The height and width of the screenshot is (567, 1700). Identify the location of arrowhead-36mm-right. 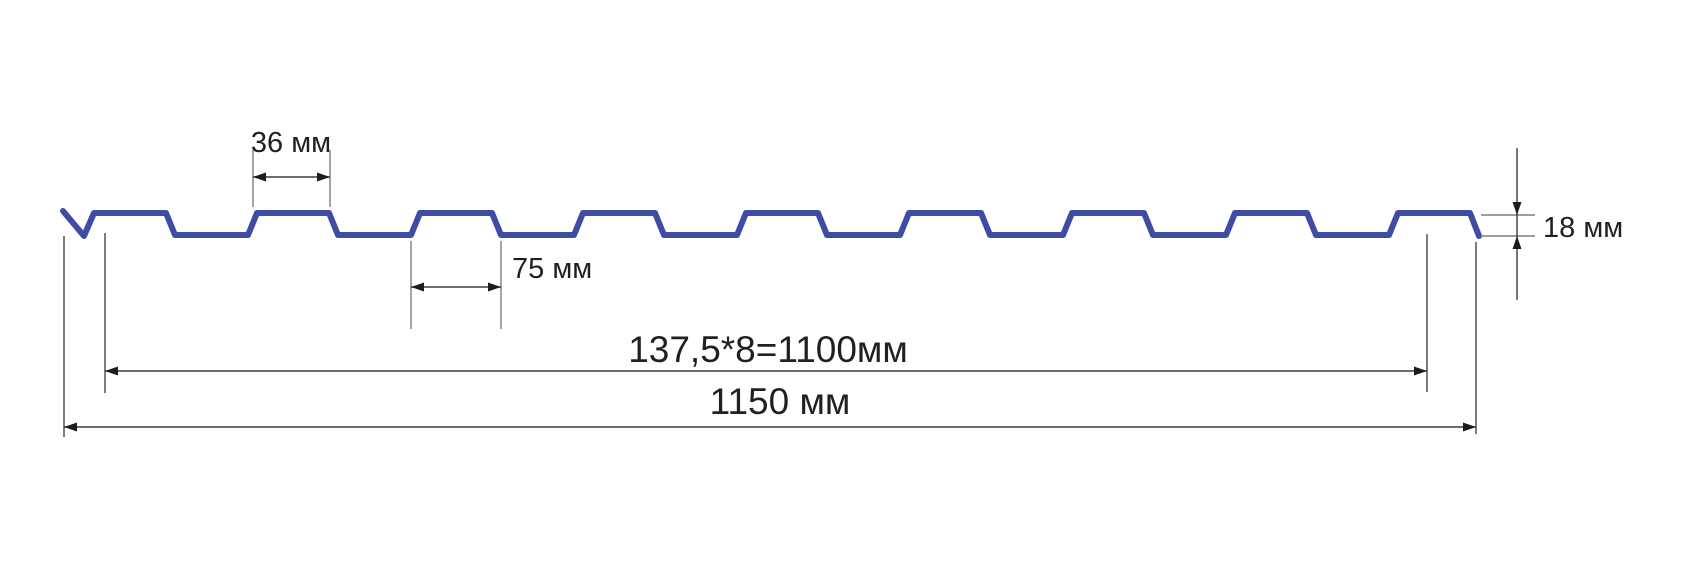
(323, 177).